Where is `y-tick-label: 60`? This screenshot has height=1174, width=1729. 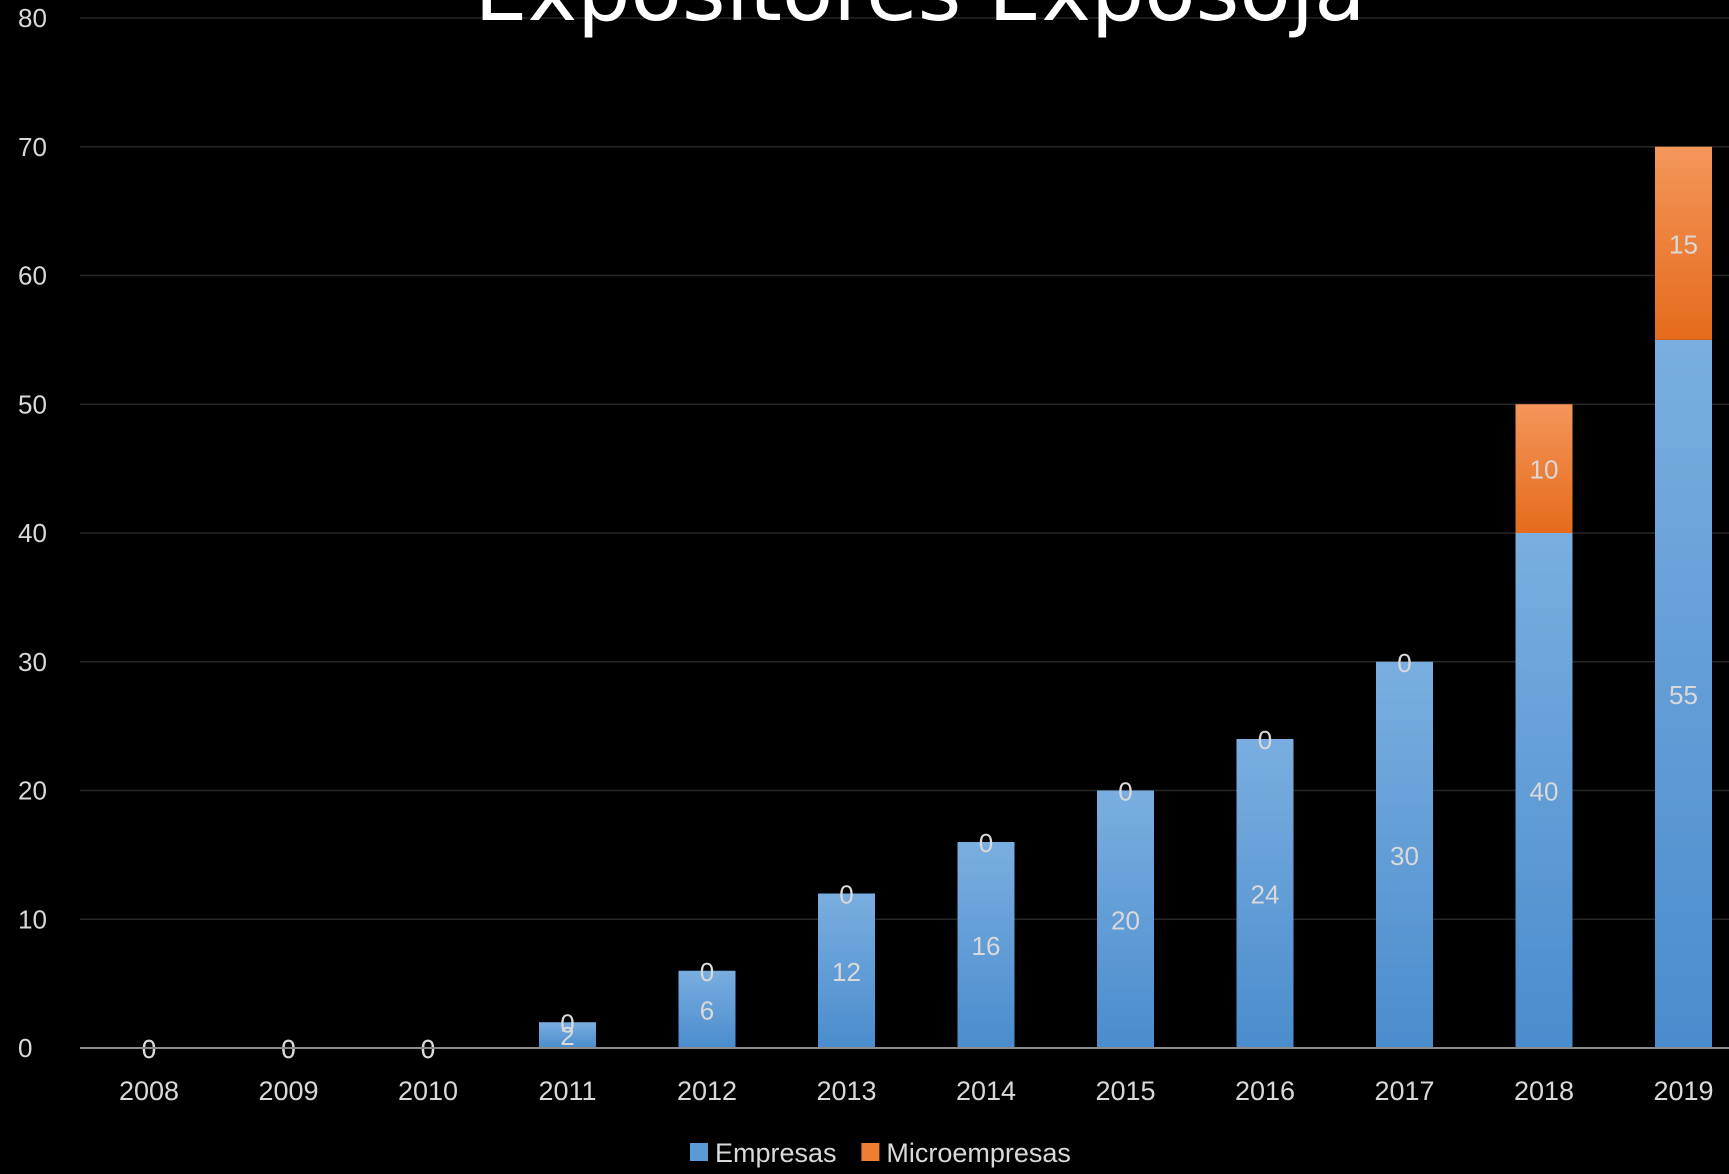 y-tick-label: 60 is located at coordinates (32, 276).